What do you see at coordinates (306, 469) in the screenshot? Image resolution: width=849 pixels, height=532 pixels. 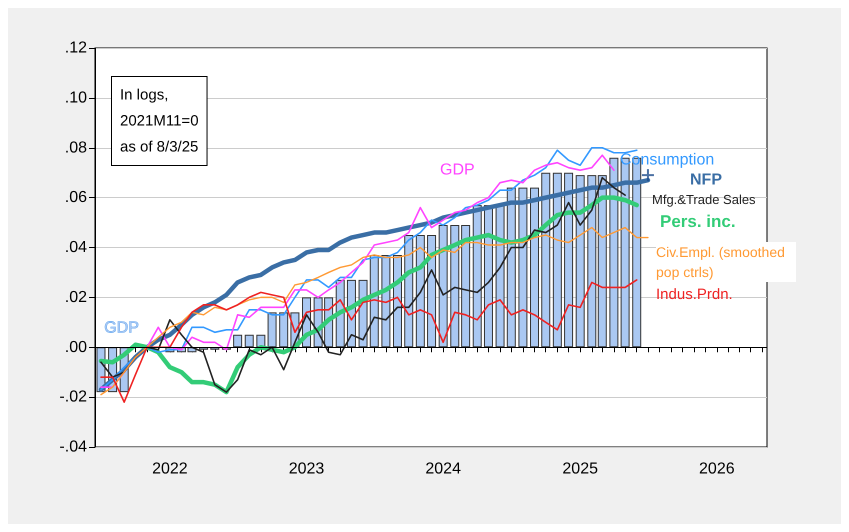 I see `x-tick-label: 2023` at bounding box center [306, 469].